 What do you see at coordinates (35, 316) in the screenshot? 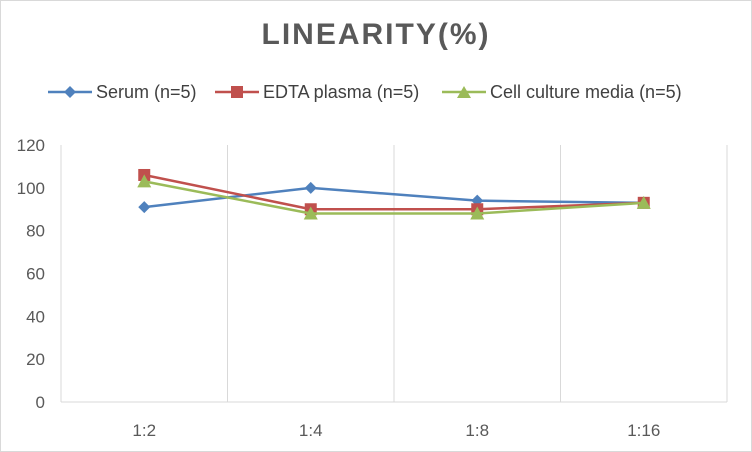
I see `y-tick-label: 40` at bounding box center [35, 316].